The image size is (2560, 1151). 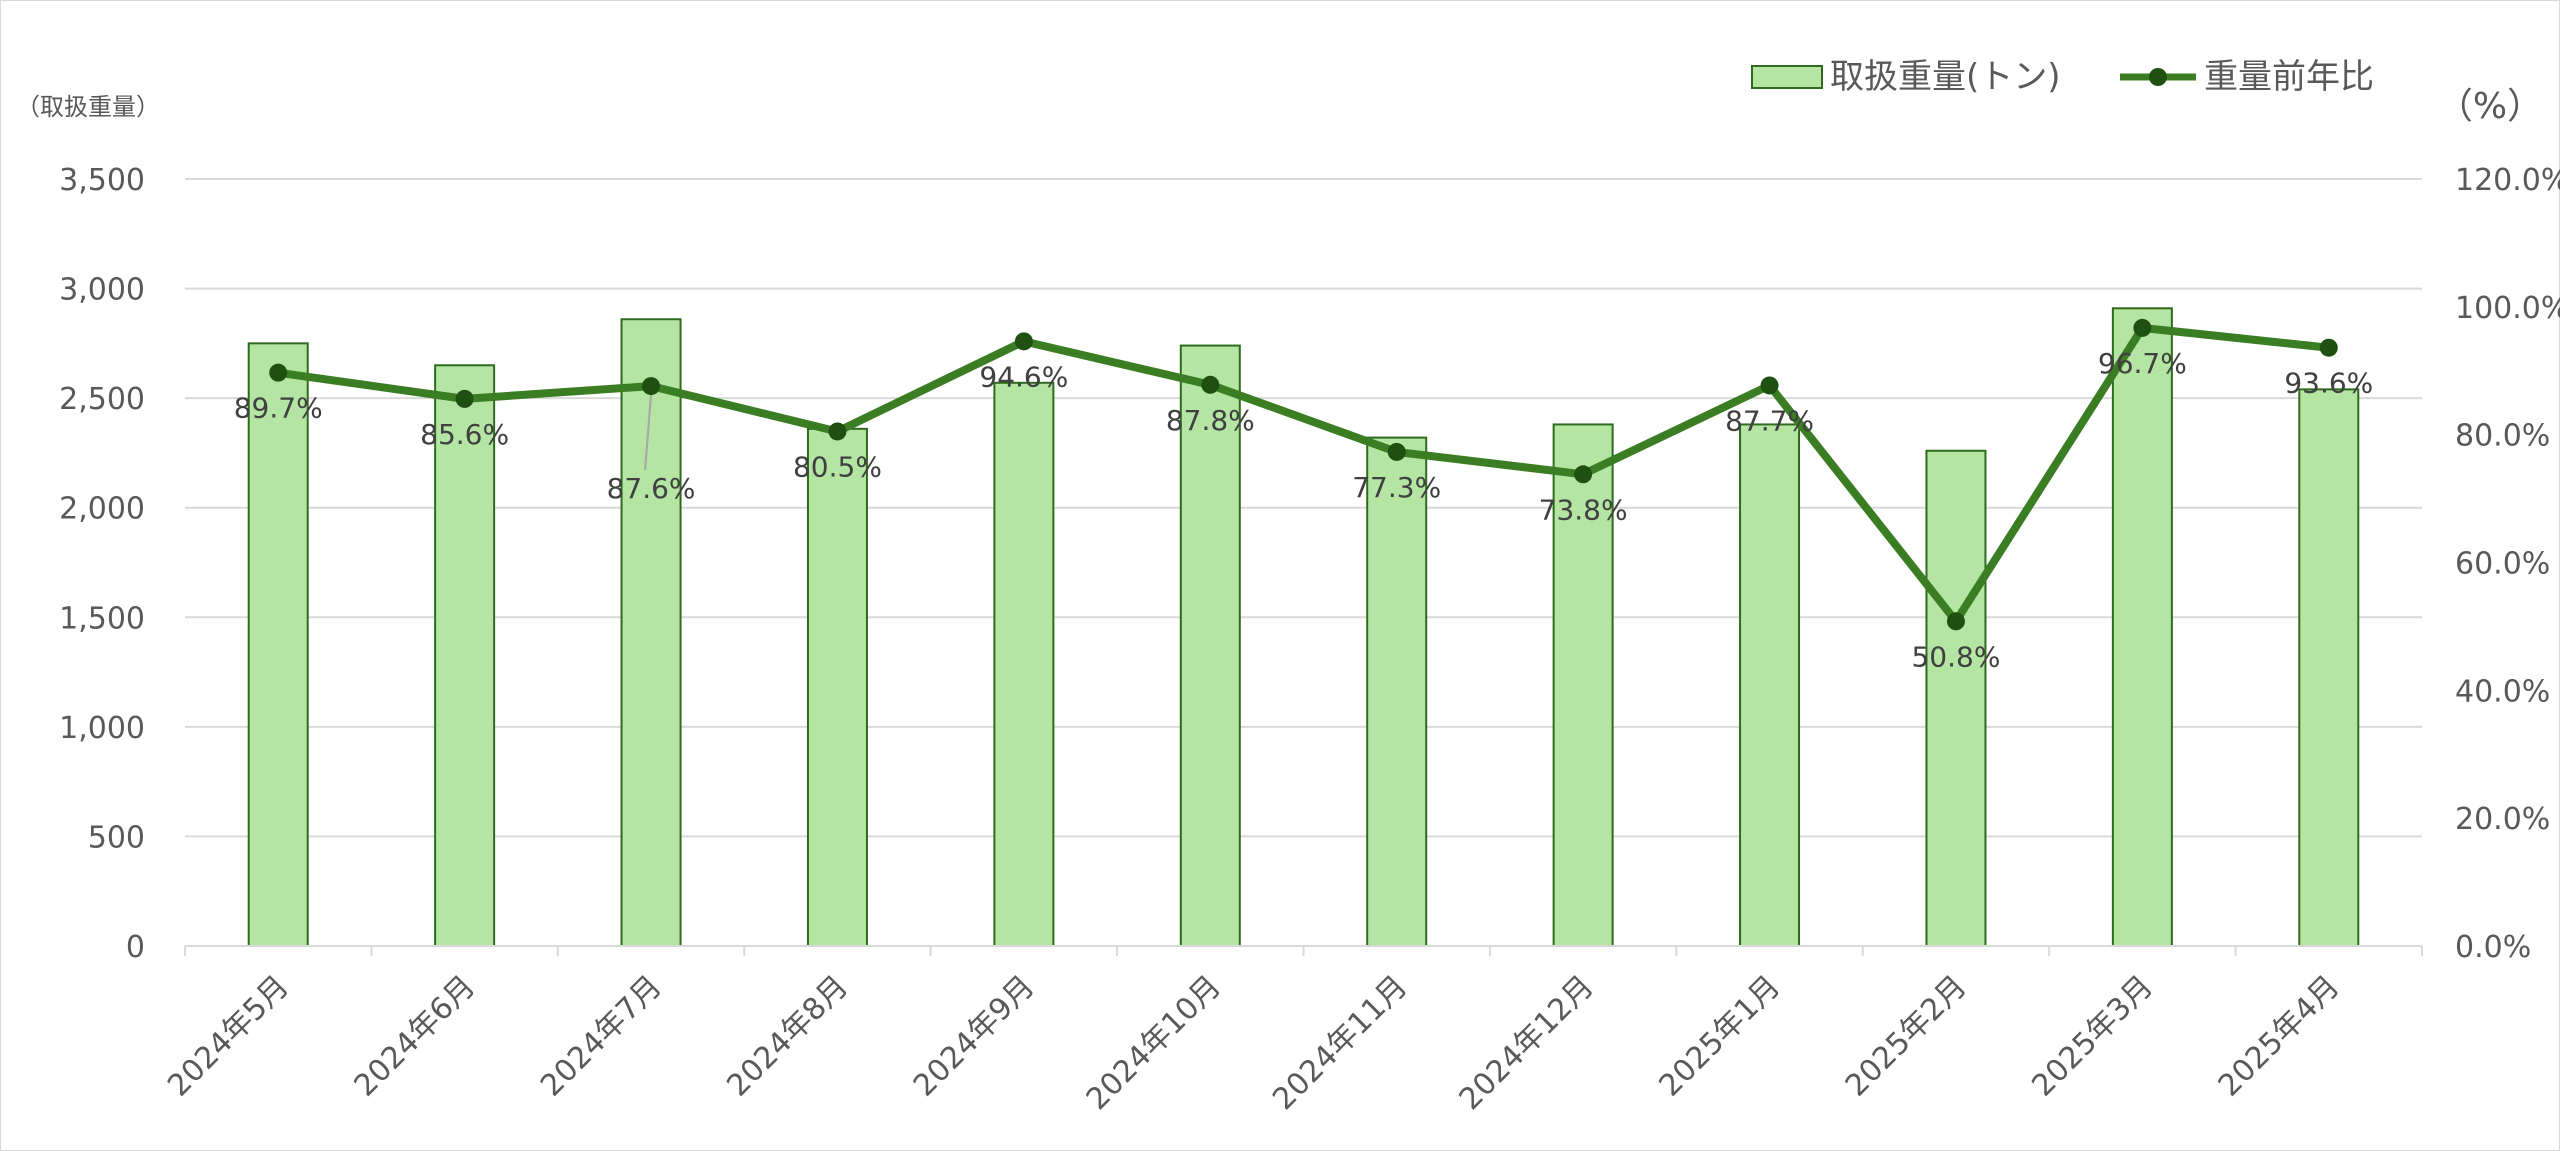 What do you see at coordinates (2502, 564) in the screenshot?
I see `right-tick-label: 60.0%` at bounding box center [2502, 564].